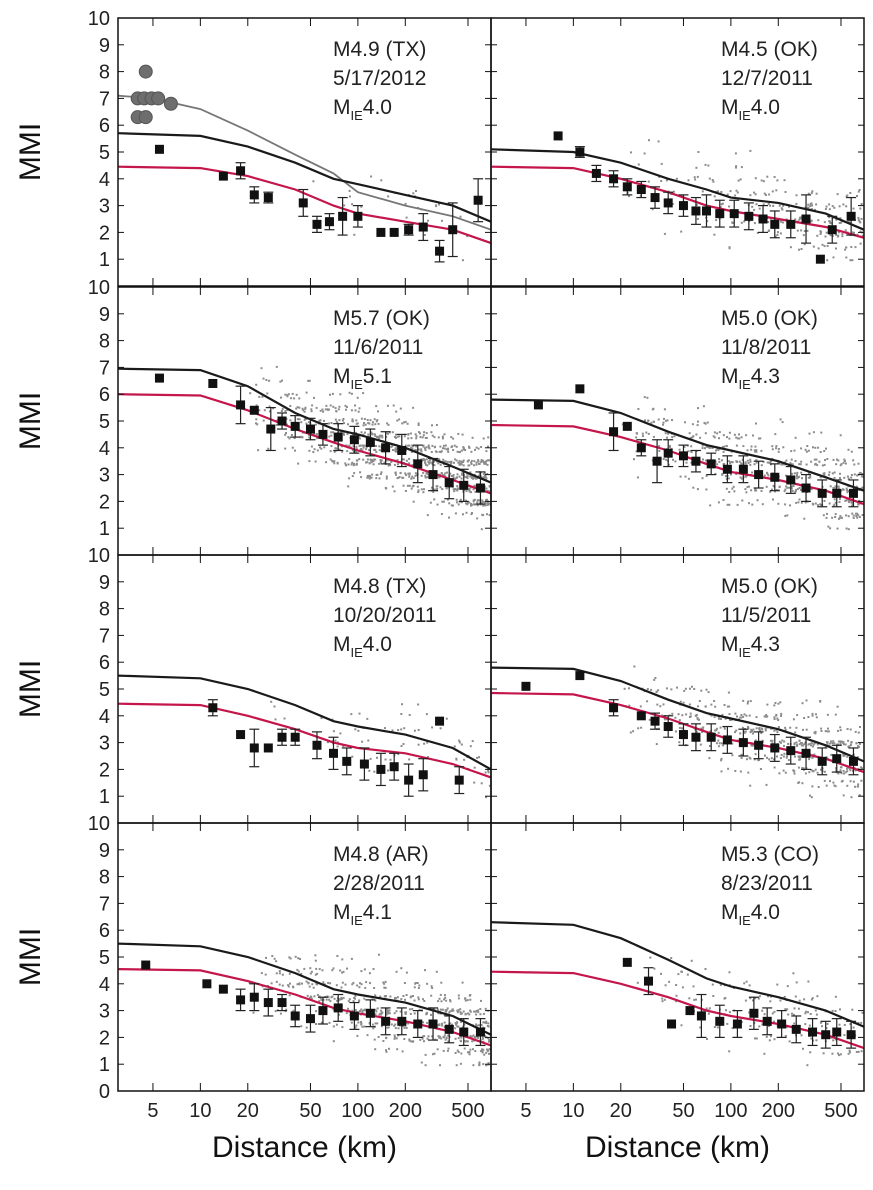 The image size is (873, 1190). I want to click on event-date: 11/8/2011, so click(766, 347).